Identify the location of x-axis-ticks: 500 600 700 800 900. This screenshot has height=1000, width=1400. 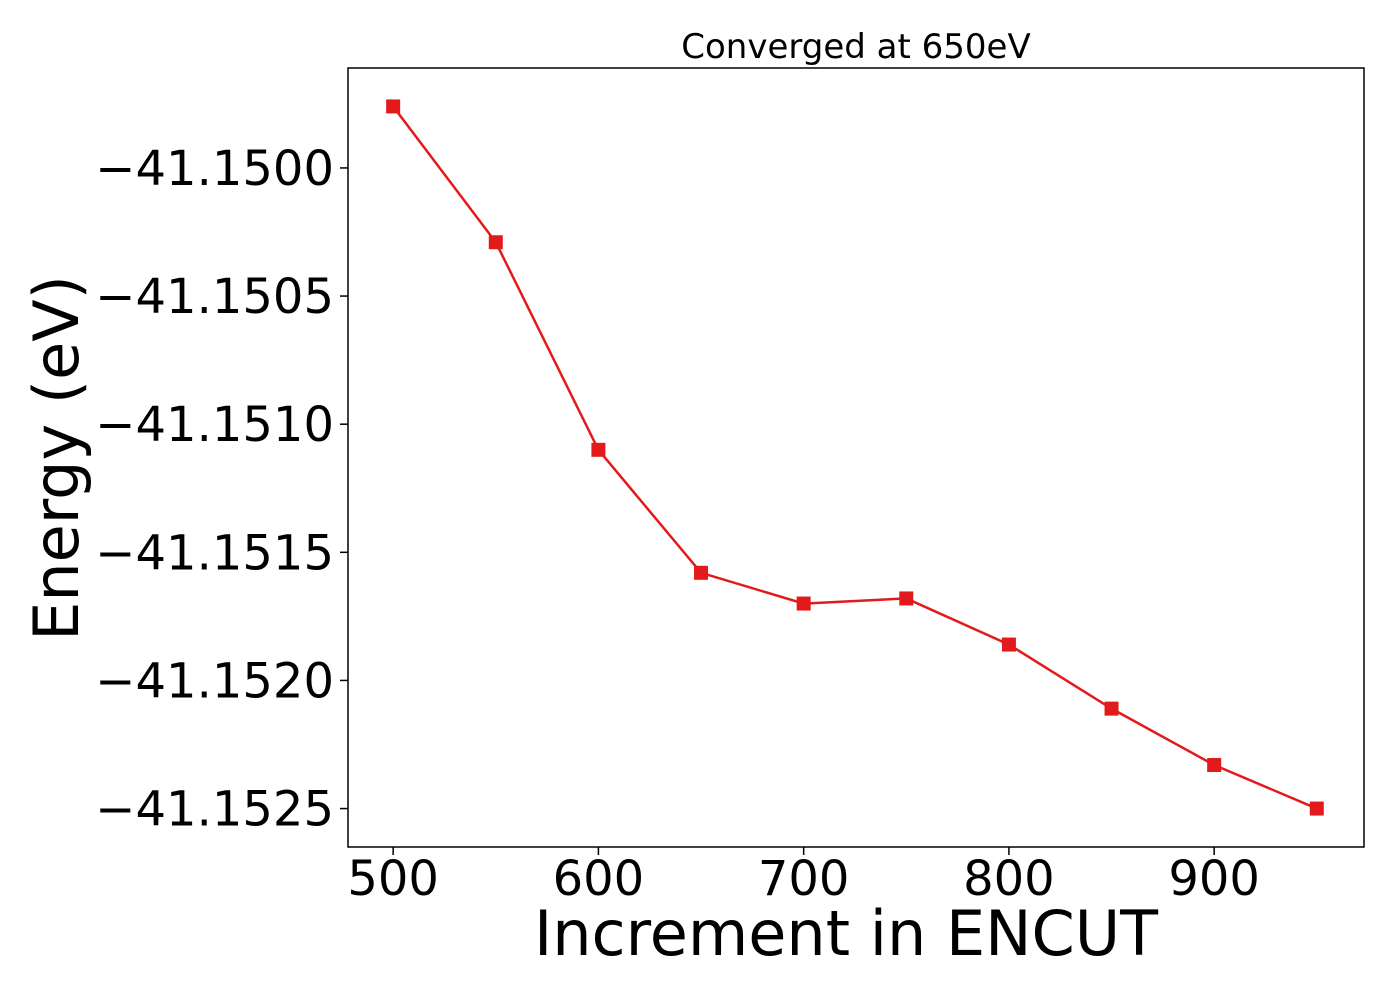
(803, 877).